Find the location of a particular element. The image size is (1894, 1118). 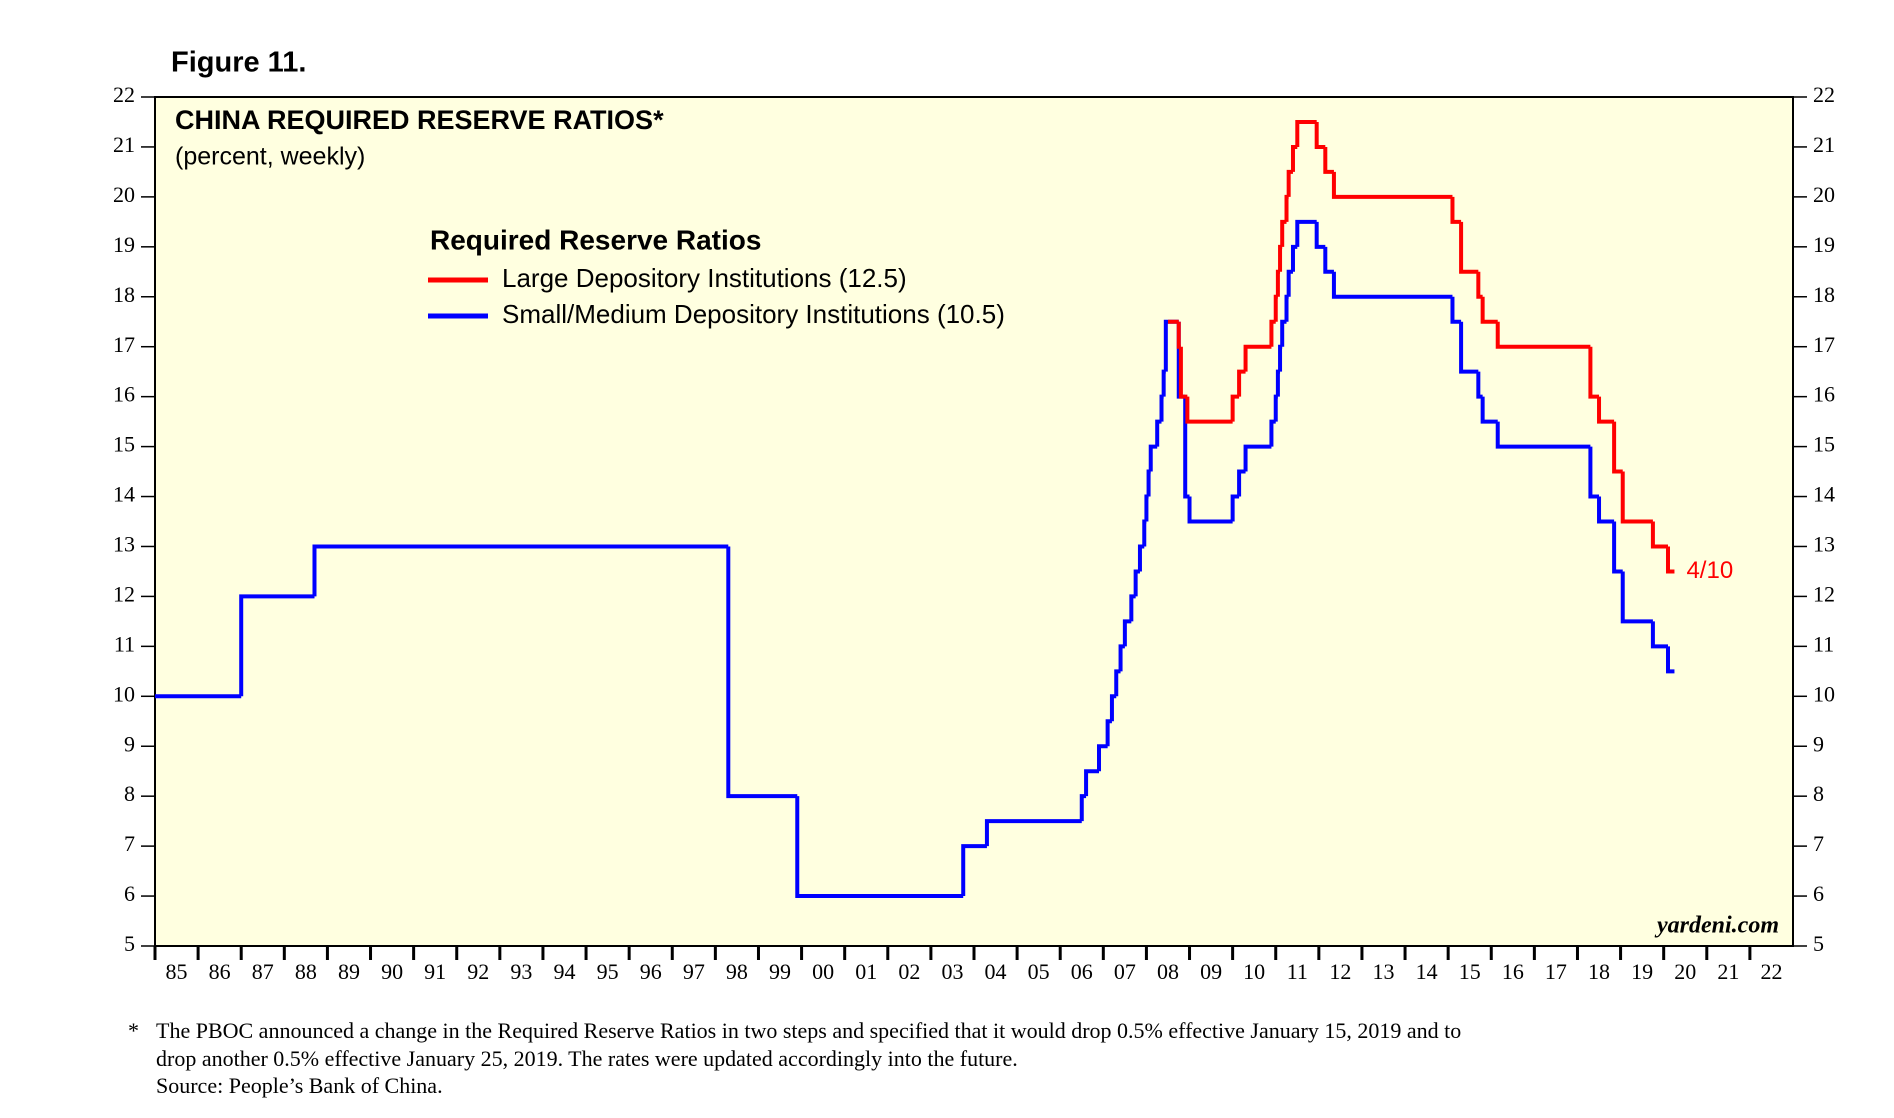

y2-tick-label: 17 is located at coordinates (1824, 344).